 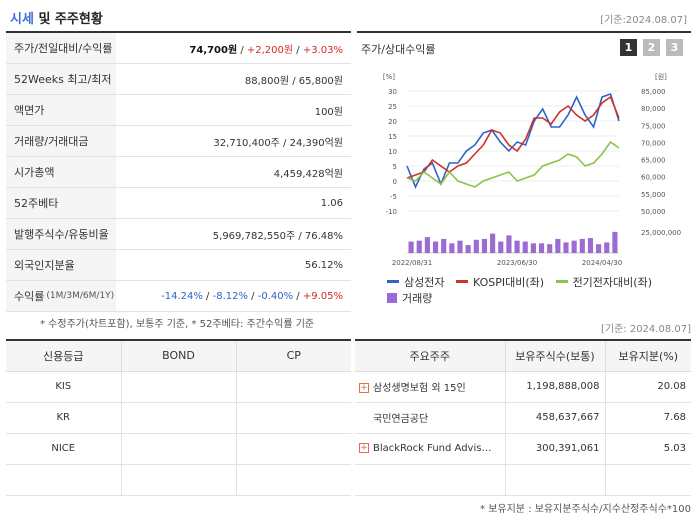 What do you see at coordinates (278, 143) in the screenshot?
I see `row-value: 32,710,400주 / 24,390억원` at bounding box center [278, 143].